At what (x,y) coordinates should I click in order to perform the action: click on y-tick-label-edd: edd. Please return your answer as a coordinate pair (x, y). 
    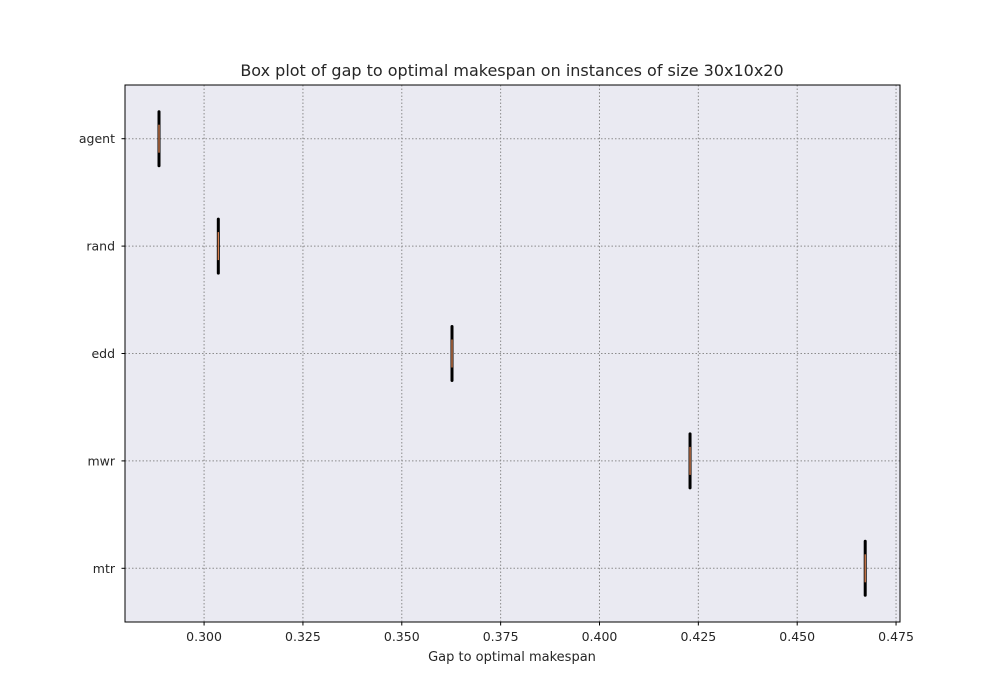
    Looking at the image, I should click on (103, 353).